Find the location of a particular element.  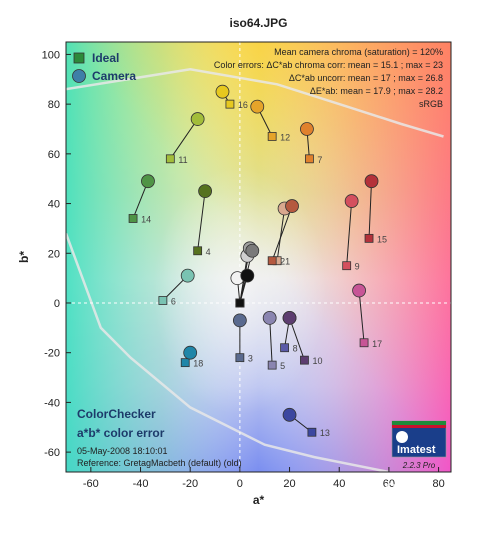

y-axis-ticks: 100 80 60 40 20 0 -20 -40 -60 is located at coordinates (56, 254).